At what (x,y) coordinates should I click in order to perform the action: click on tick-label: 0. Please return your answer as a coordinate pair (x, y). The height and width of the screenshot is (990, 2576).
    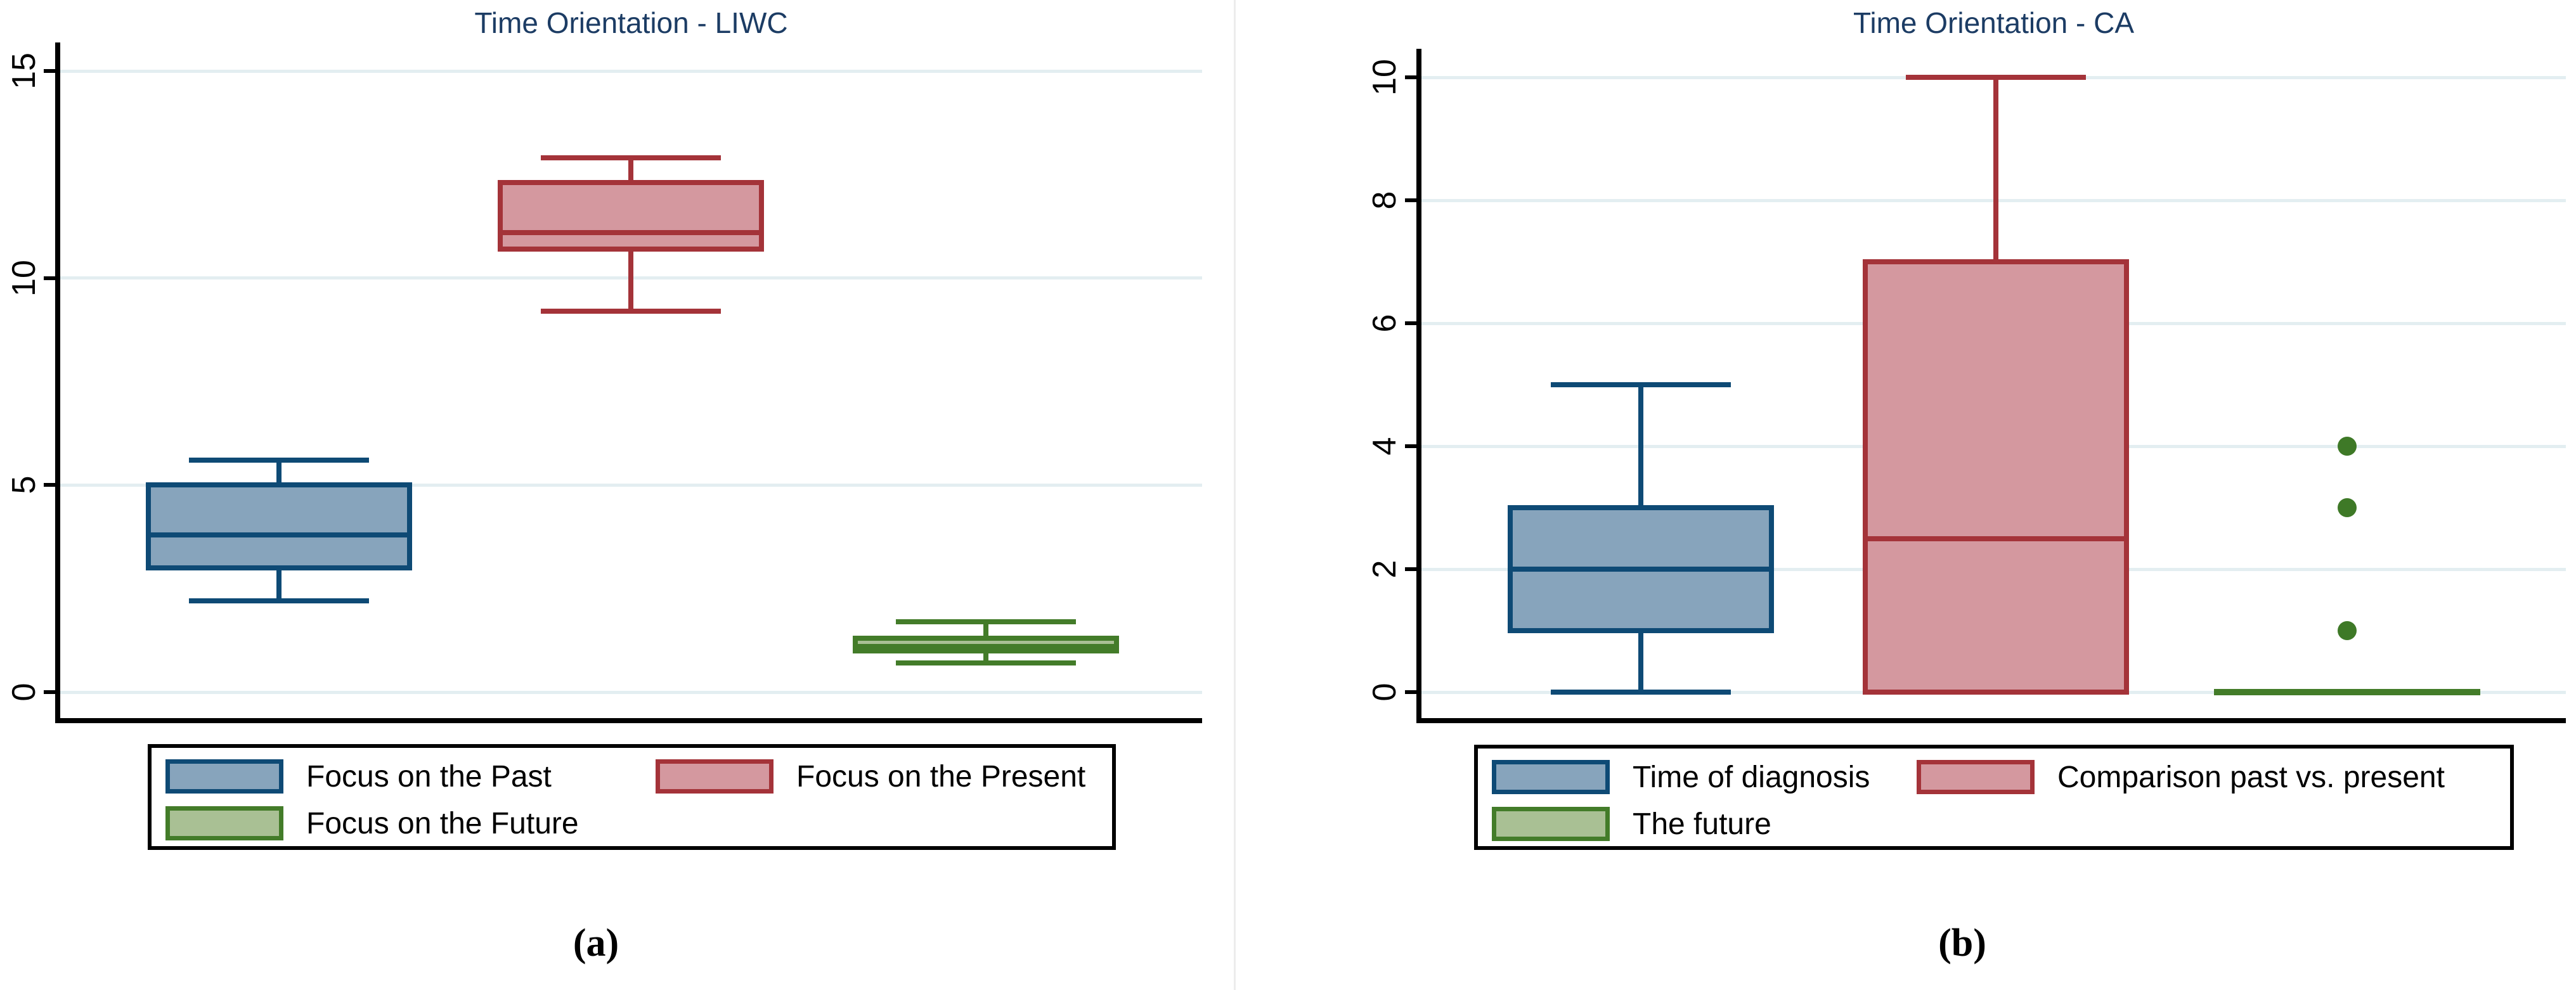
    Looking at the image, I should click on (1384, 692).